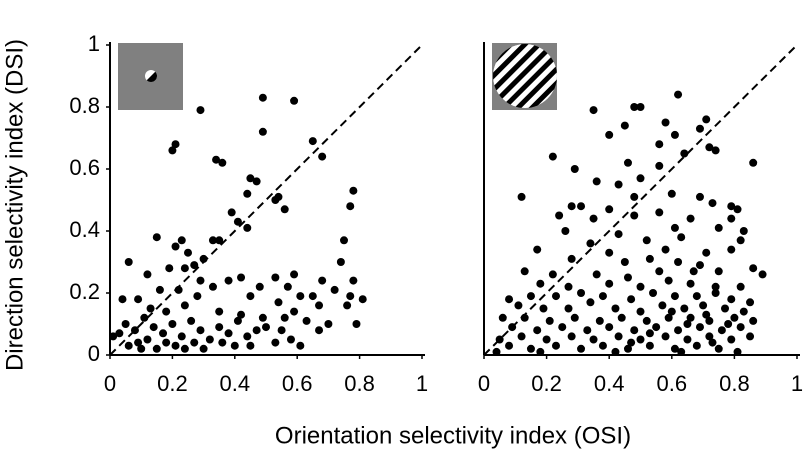  Describe the element at coordinates (609, 383) in the screenshot. I see `x-tick-label: 0.4` at that location.